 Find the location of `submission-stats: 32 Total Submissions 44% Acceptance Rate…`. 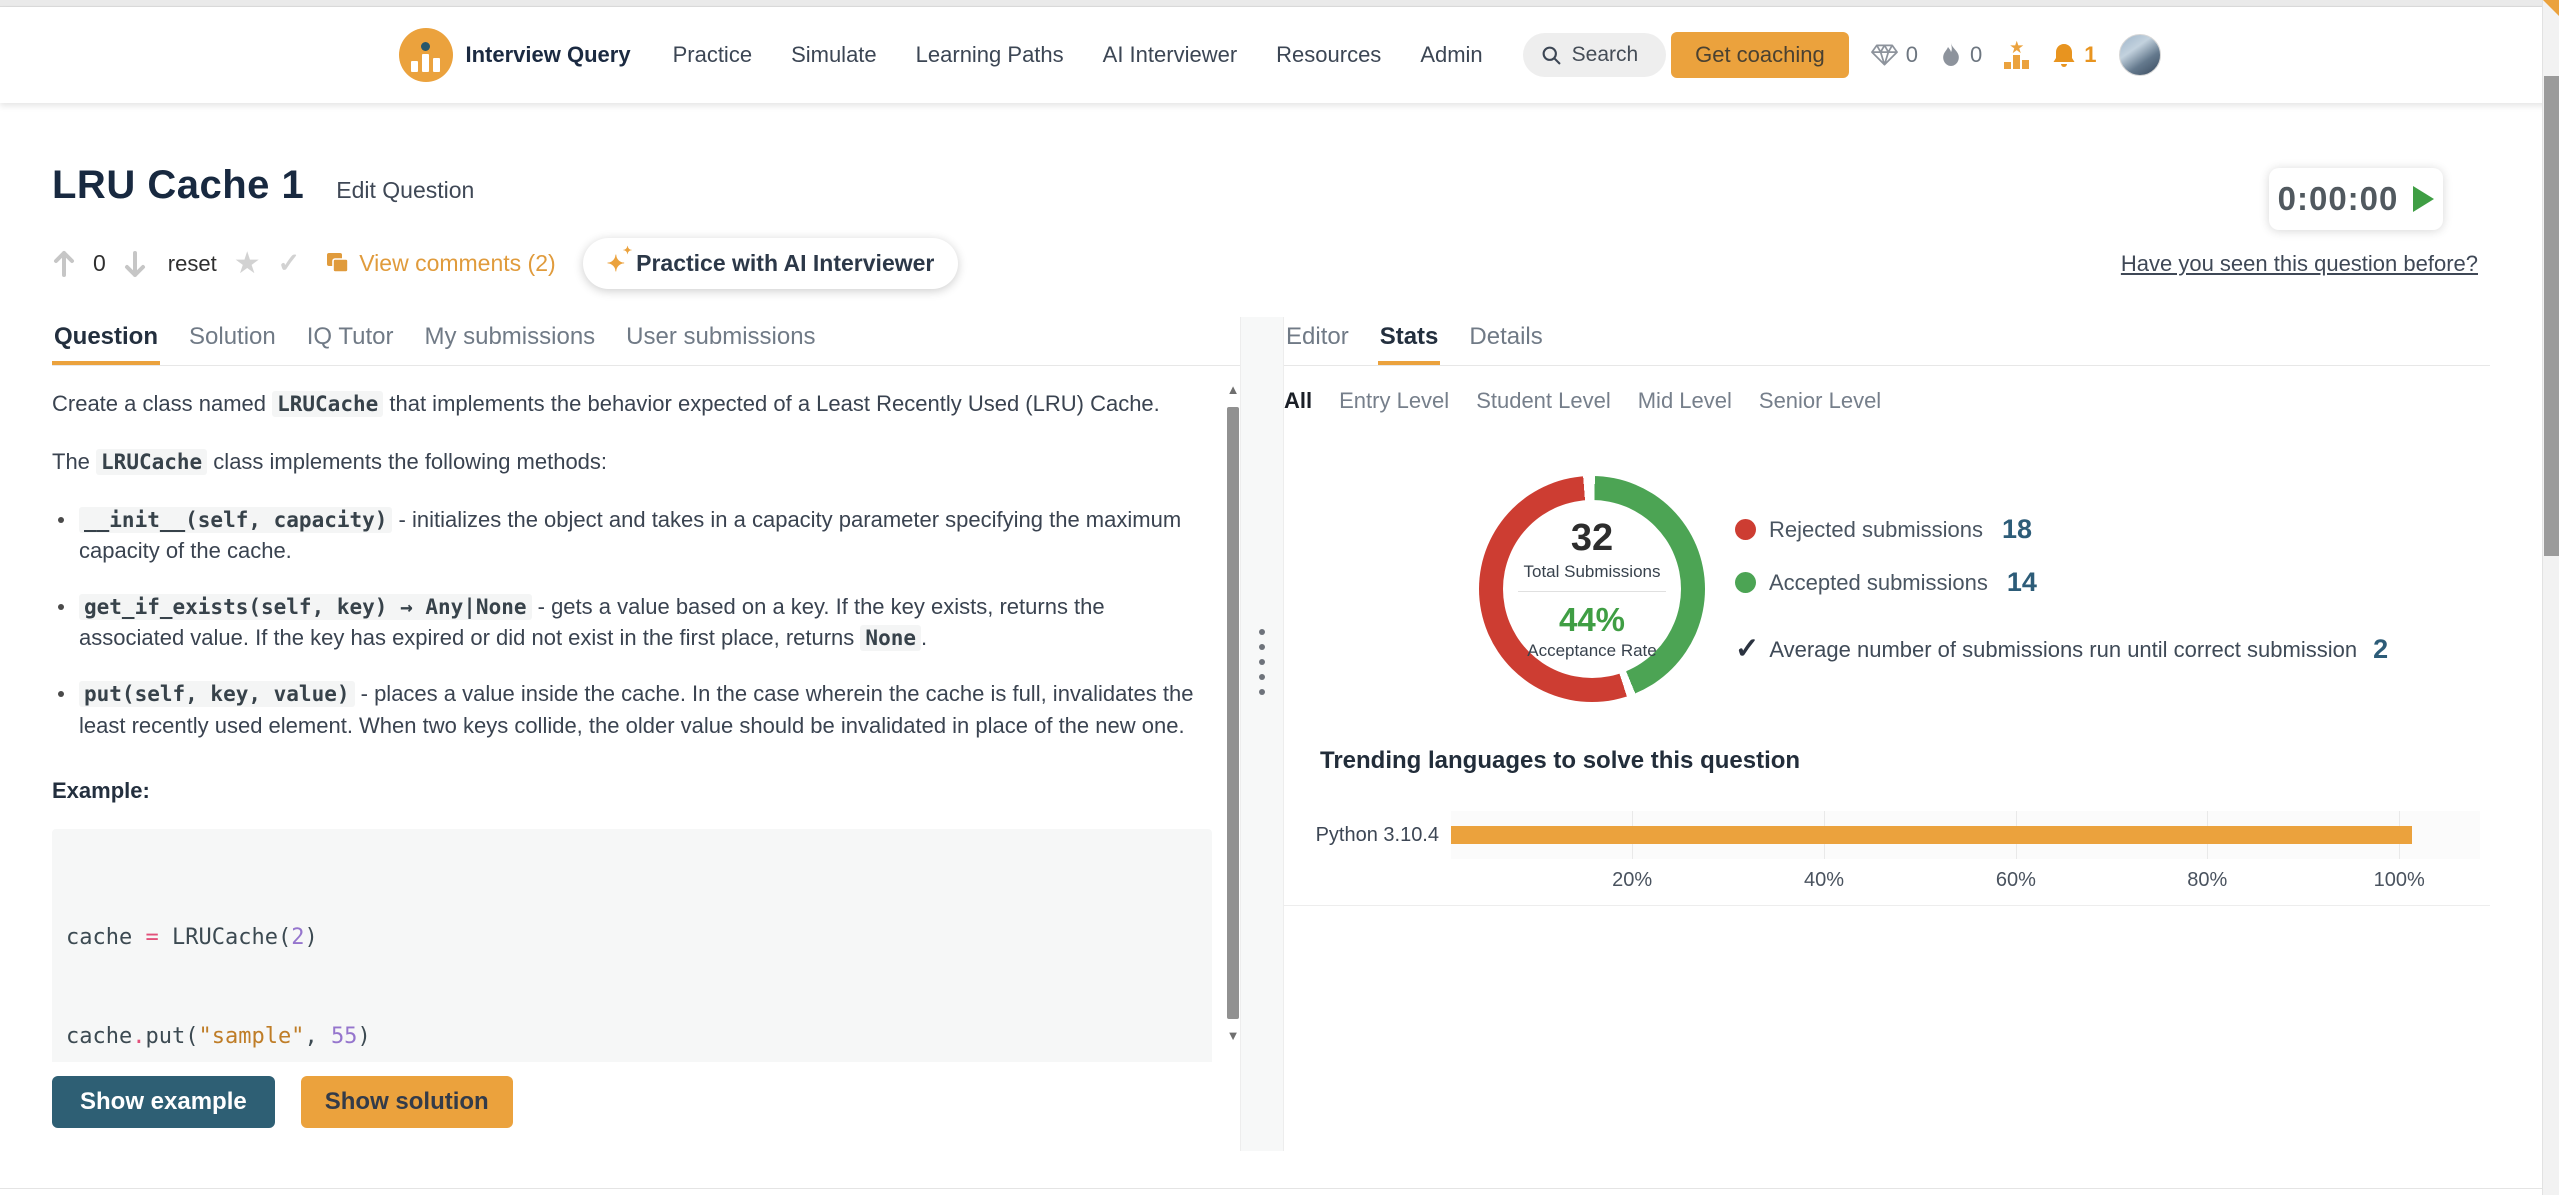

submission-stats: 32 Total Submissions 44% Acceptance Rate… is located at coordinates (1887, 589).